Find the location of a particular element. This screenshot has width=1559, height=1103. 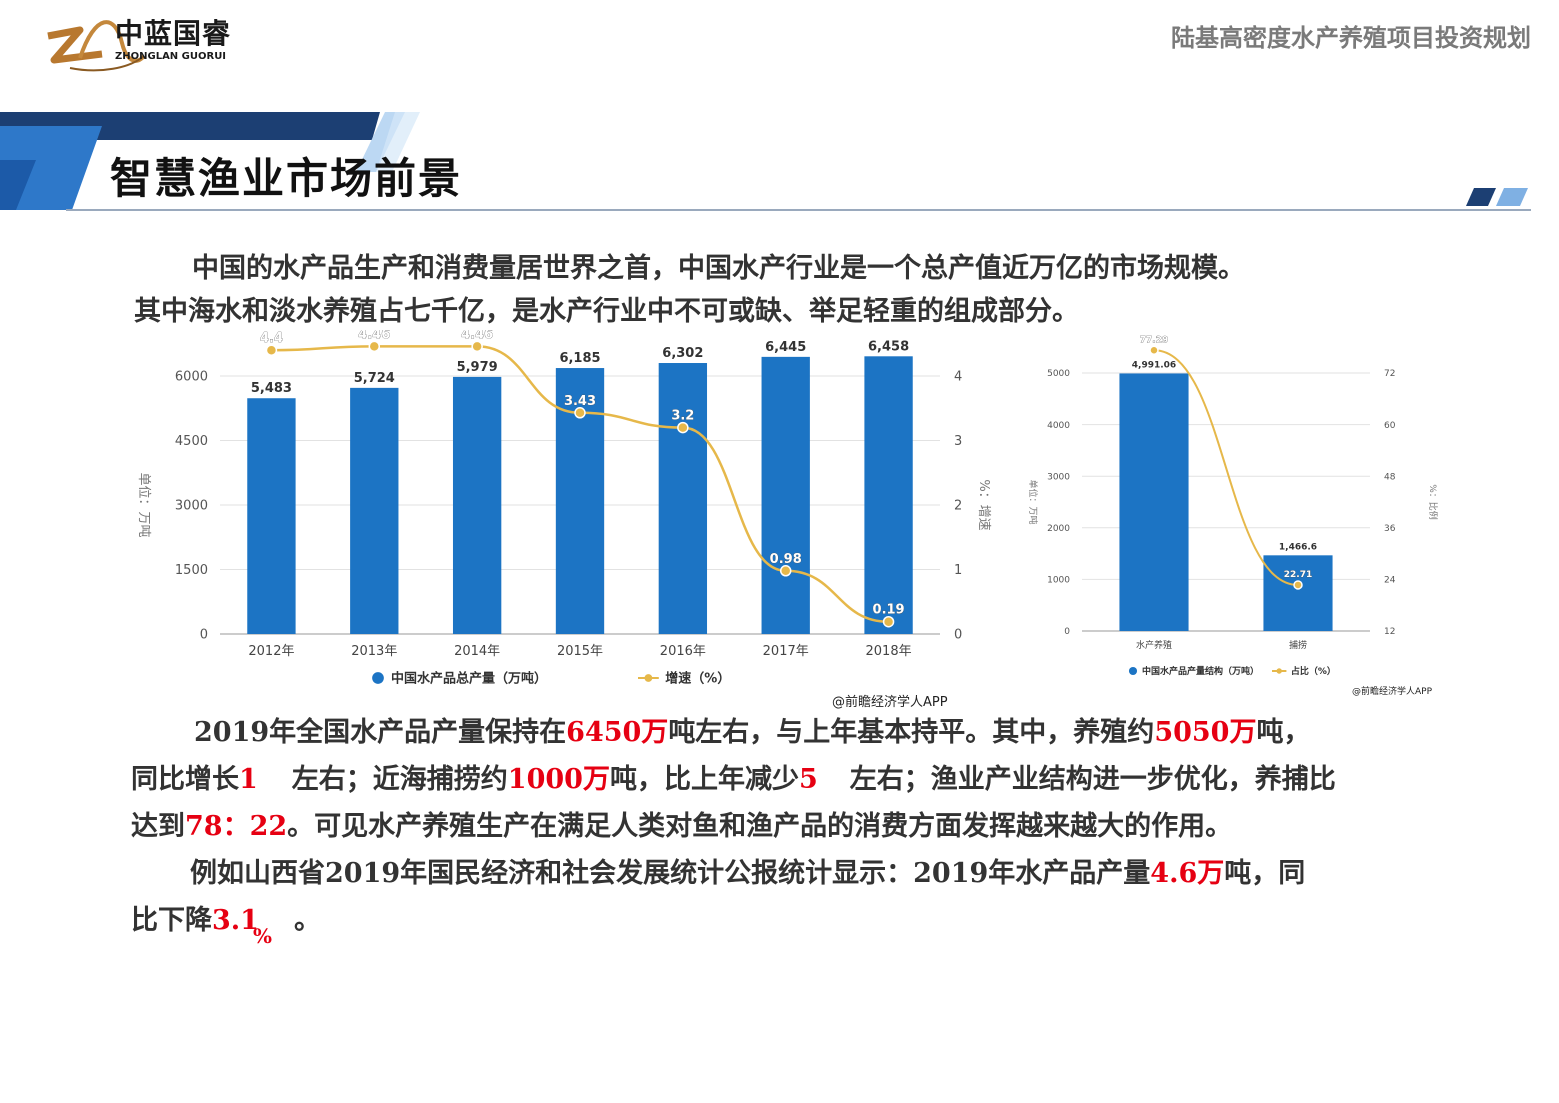

line-value-label: 77.29 is located at coordinates (1154, 340).